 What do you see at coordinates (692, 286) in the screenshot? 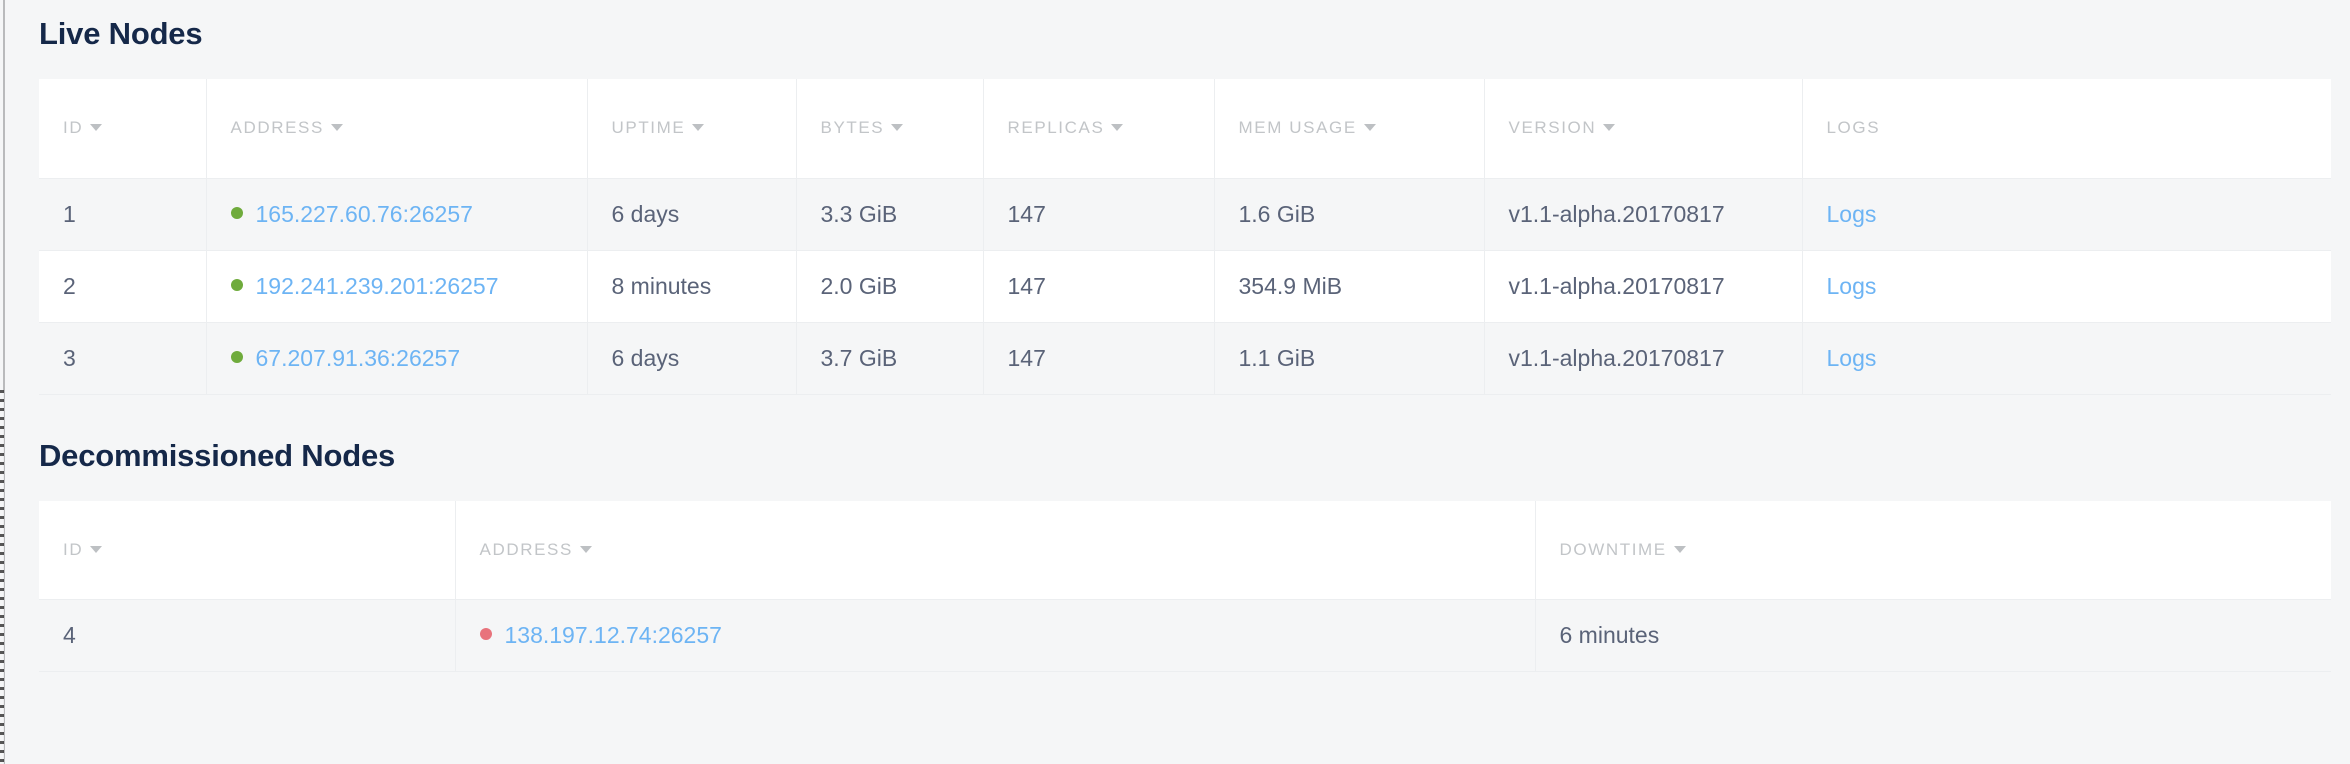
I see `cell-uptime: 8 minutes` at bounding box center [692, 286].